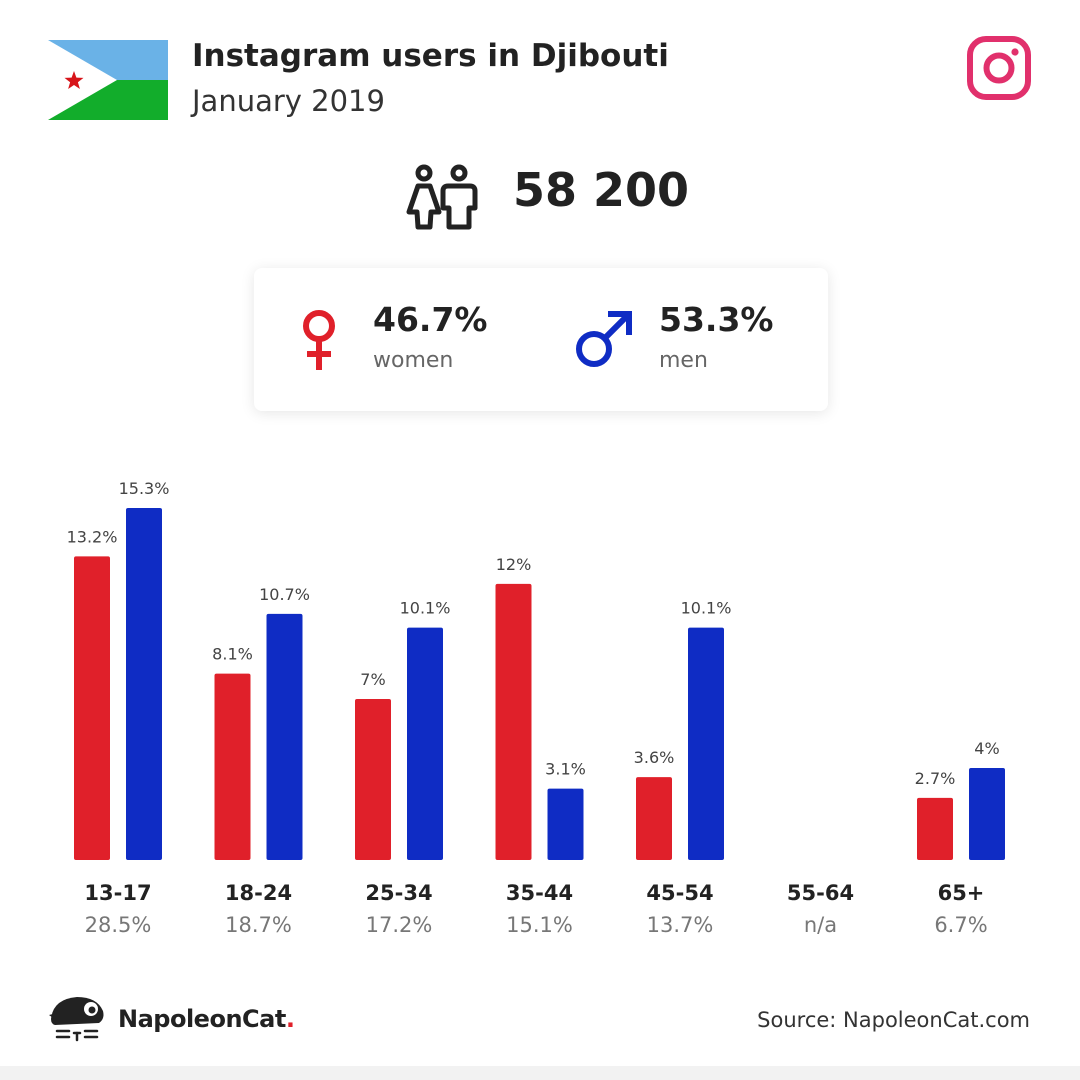 This screenshot has width=1080, height=1080. Describe the element at coordinates (820, 925) in the screenshot. I see `category-total-55-64: n/a` at that location.